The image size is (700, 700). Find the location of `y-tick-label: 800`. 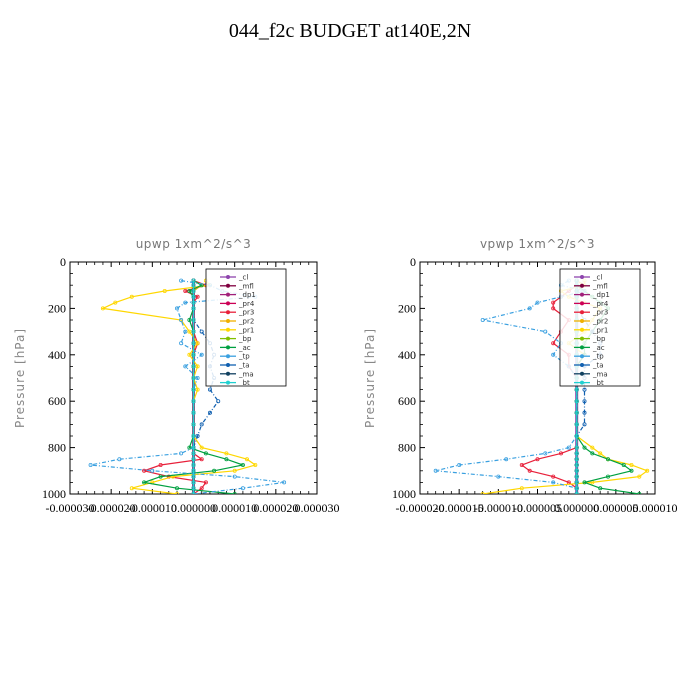

y-tick-label: 800 is located at coordinates (407, 448).